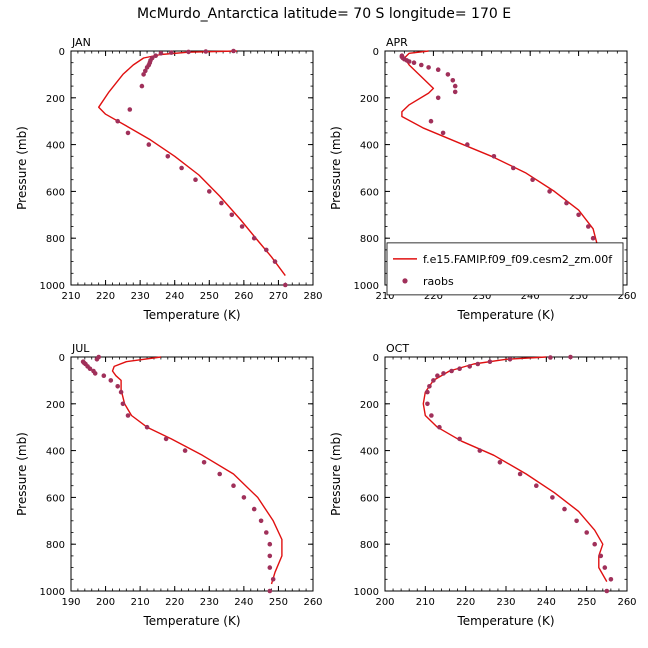 This screenshot has width=648, height=648. What do you see at coordinates (55, 239) in the screenshot?
I see `y-tick-label: 800` at bounding box center [55, 239].